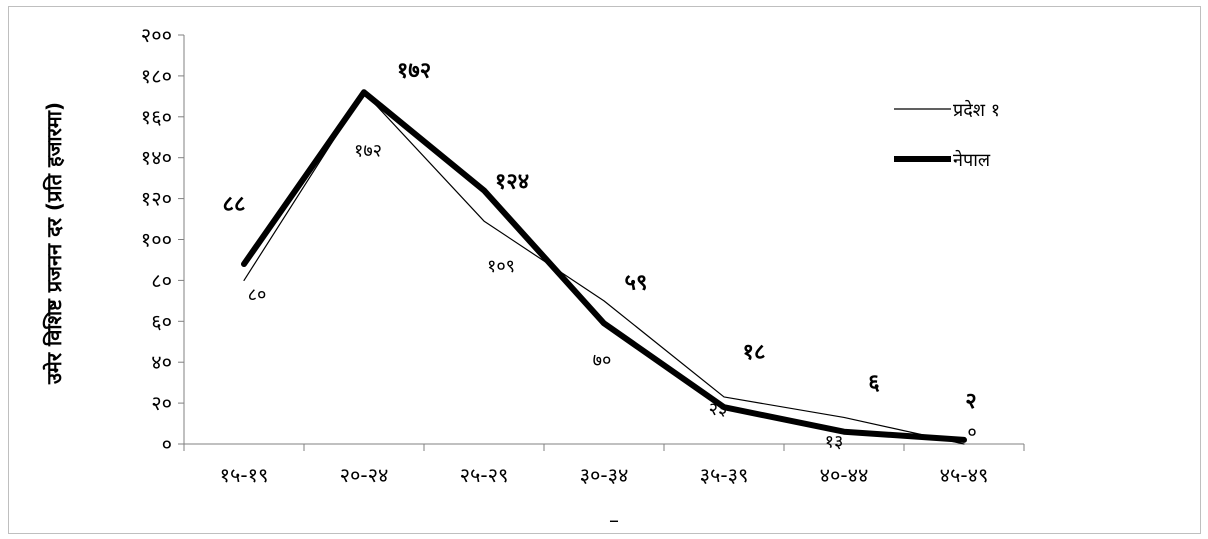 Image resolution: width=1208 pixels, height=539 pixels. What do you see at coordinates (368, 150) in the screenshot?
I see `data-label-province-1: १७२` at bounding box center [368, 150].